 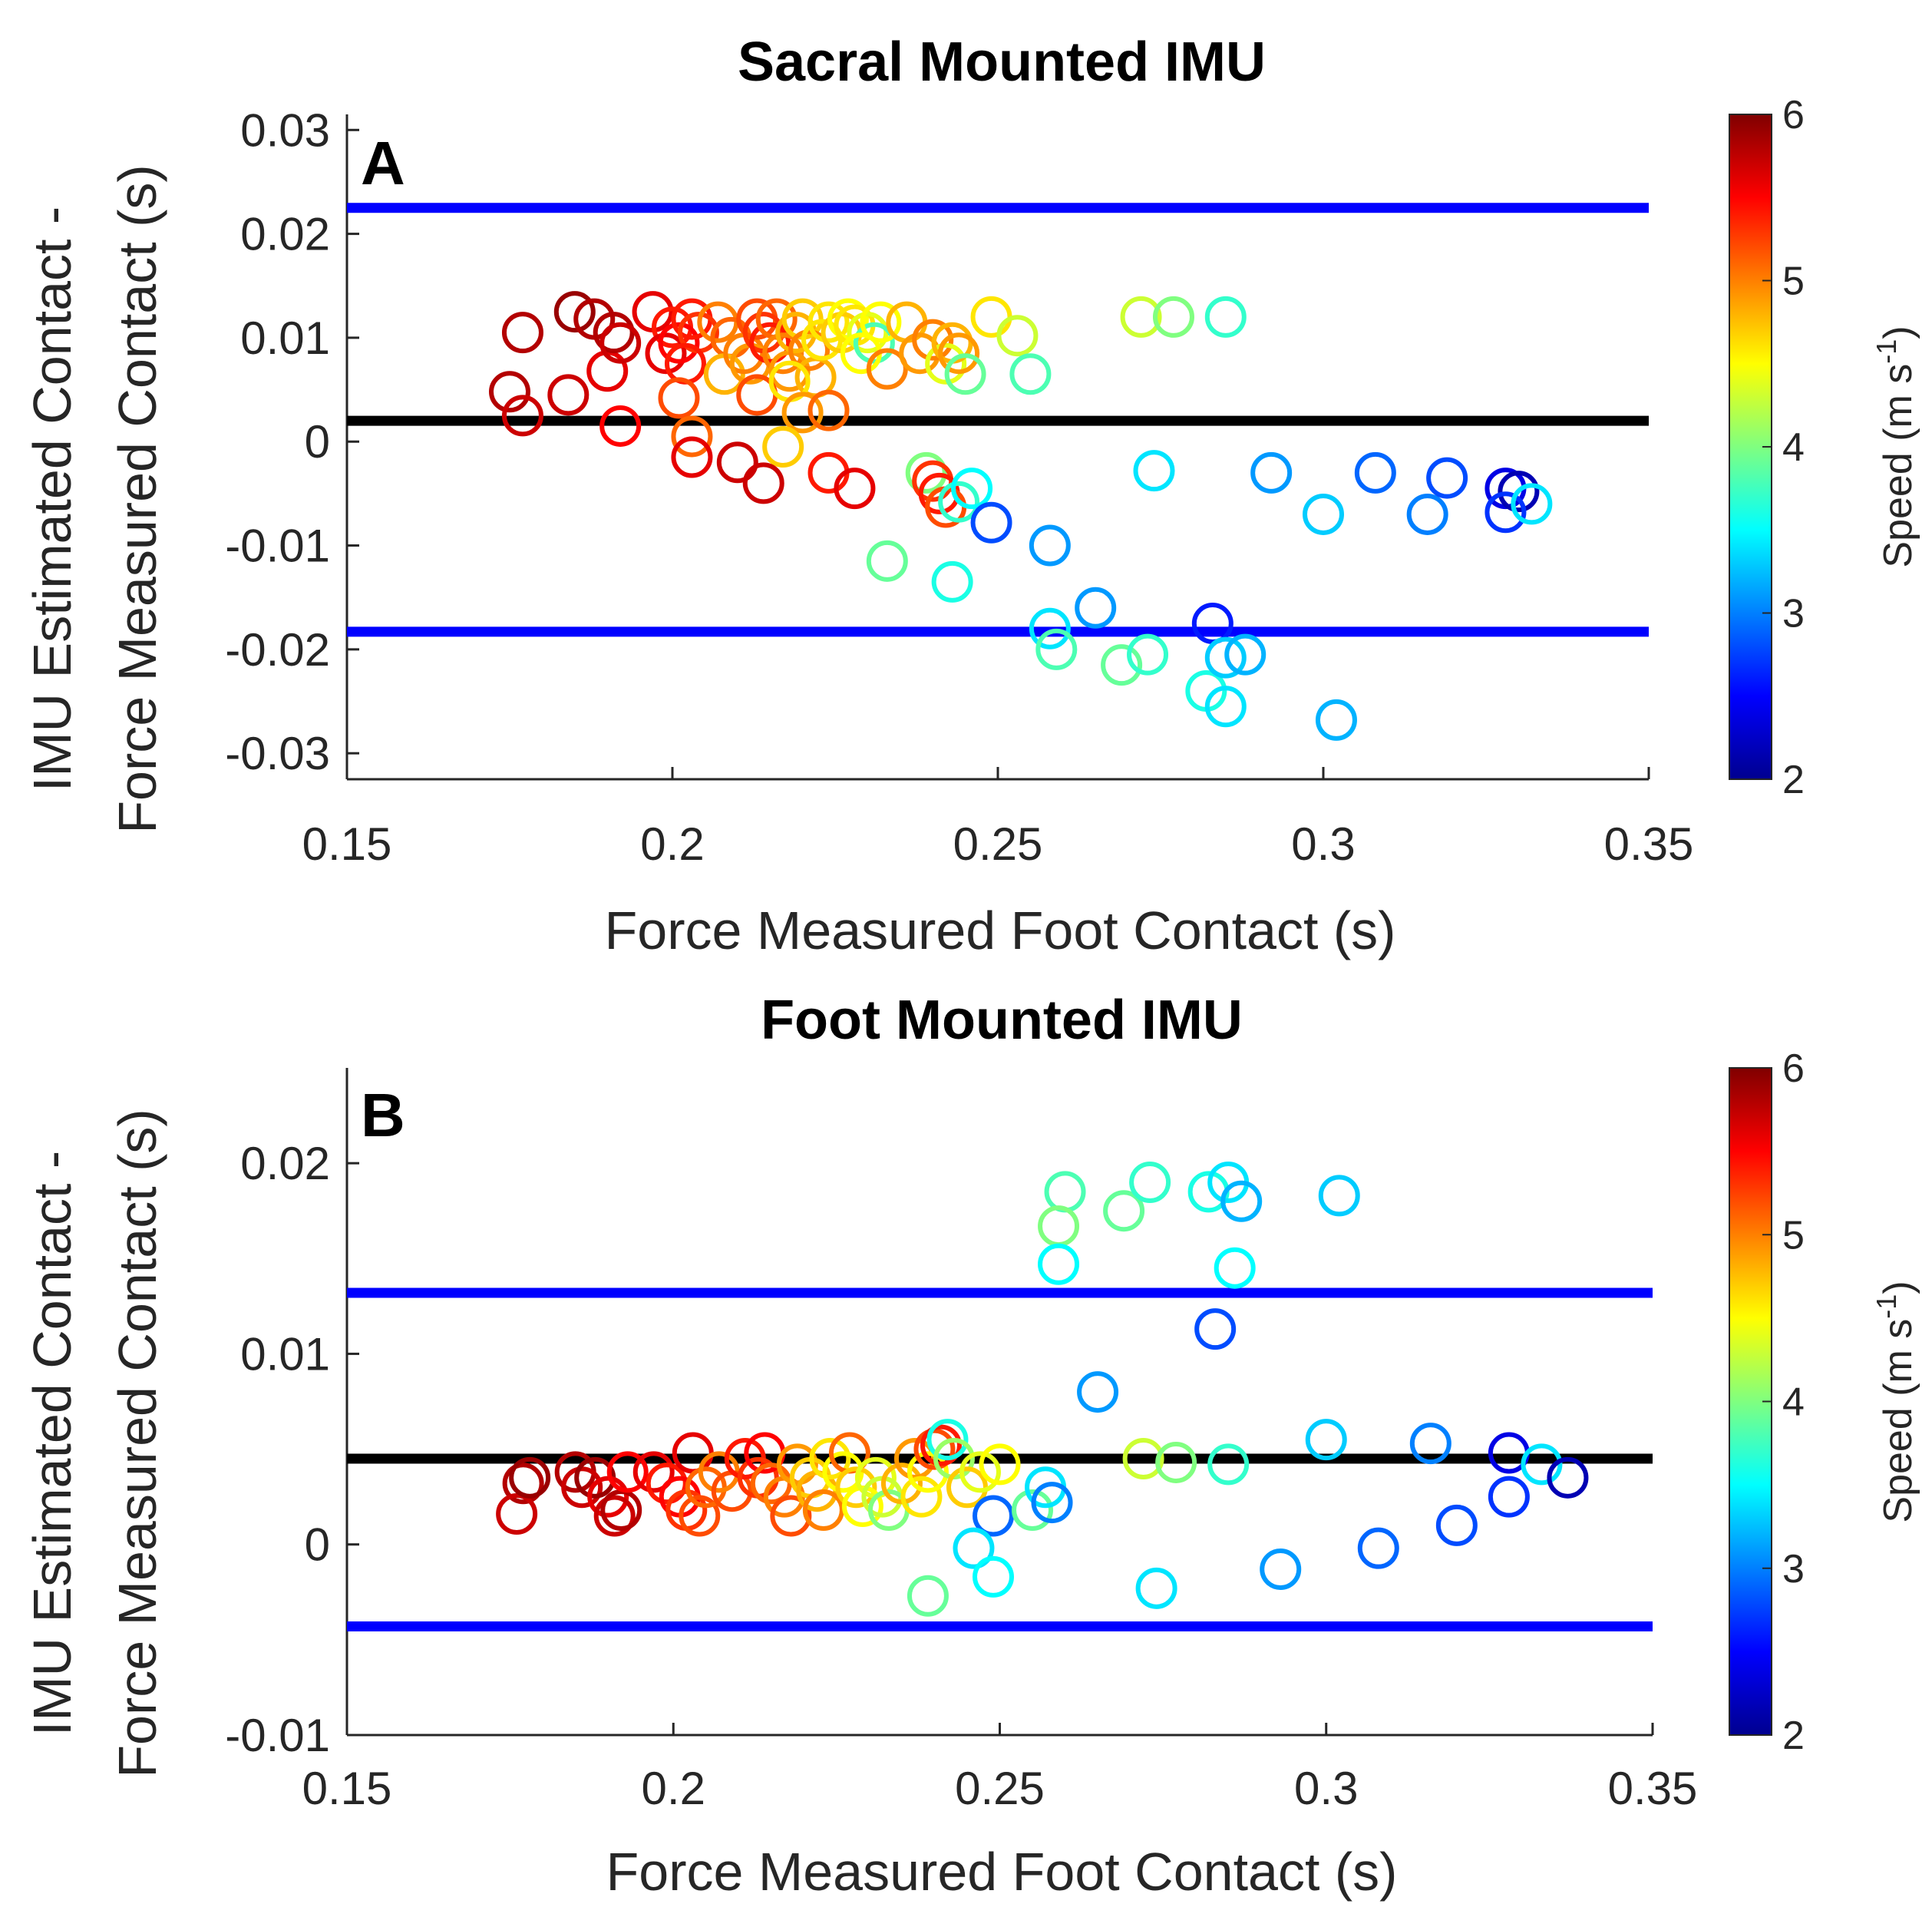 I want to click on colorbar-label-b: Speed (m s-1), so click(x=1896, y=1401).